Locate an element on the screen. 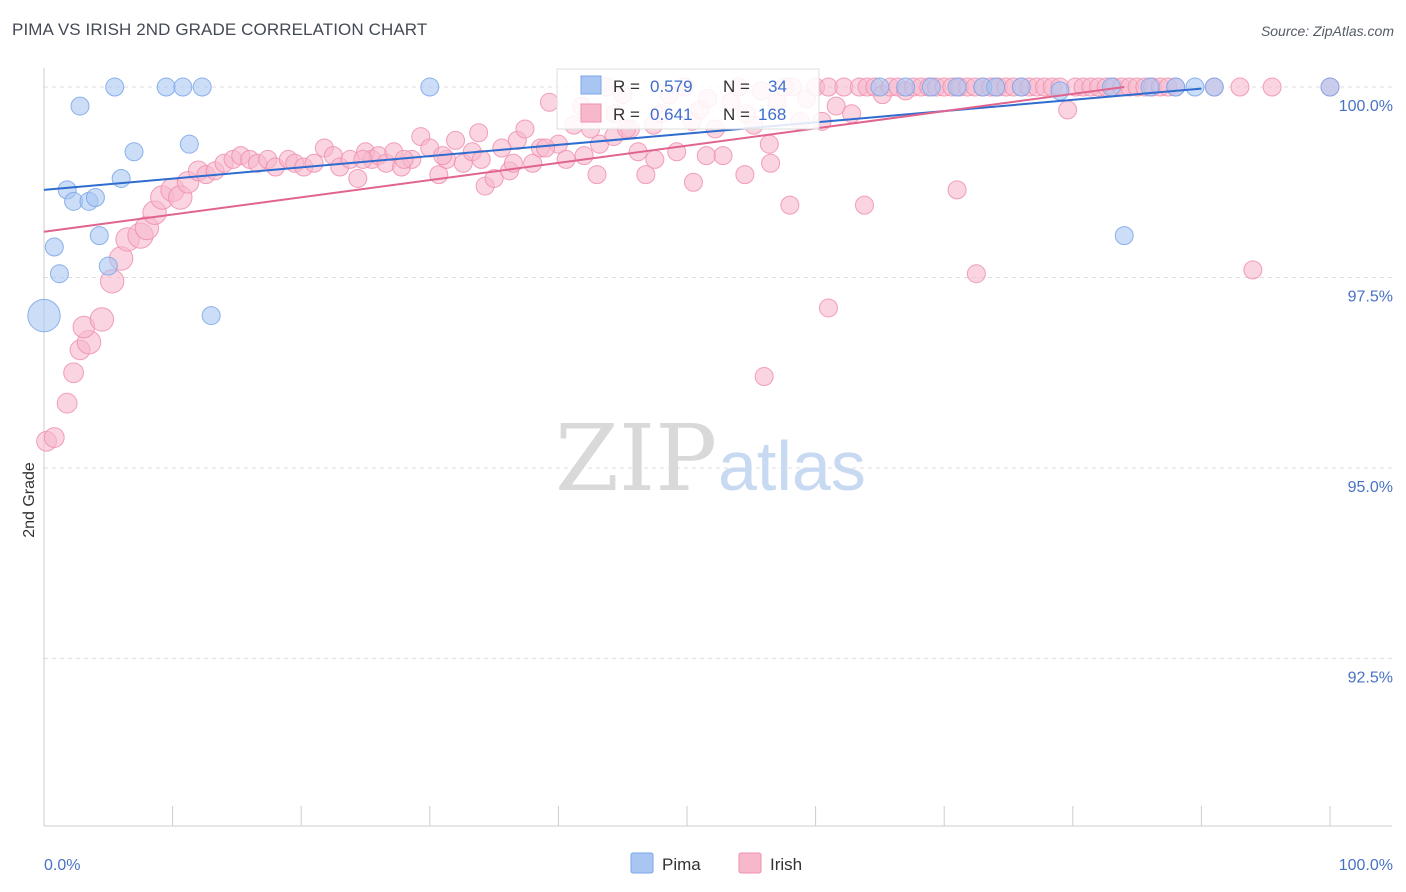 The width and height of the screenshot is (1406, 892). stats-n-value-irish: 168 is located at coordinates (772, 114).